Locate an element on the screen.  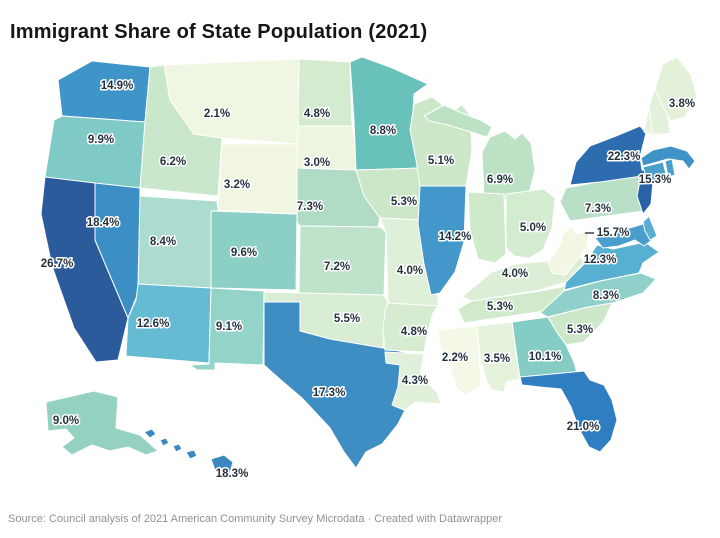
value-label-ms: 2.2% is located at coordinates (455, 358).